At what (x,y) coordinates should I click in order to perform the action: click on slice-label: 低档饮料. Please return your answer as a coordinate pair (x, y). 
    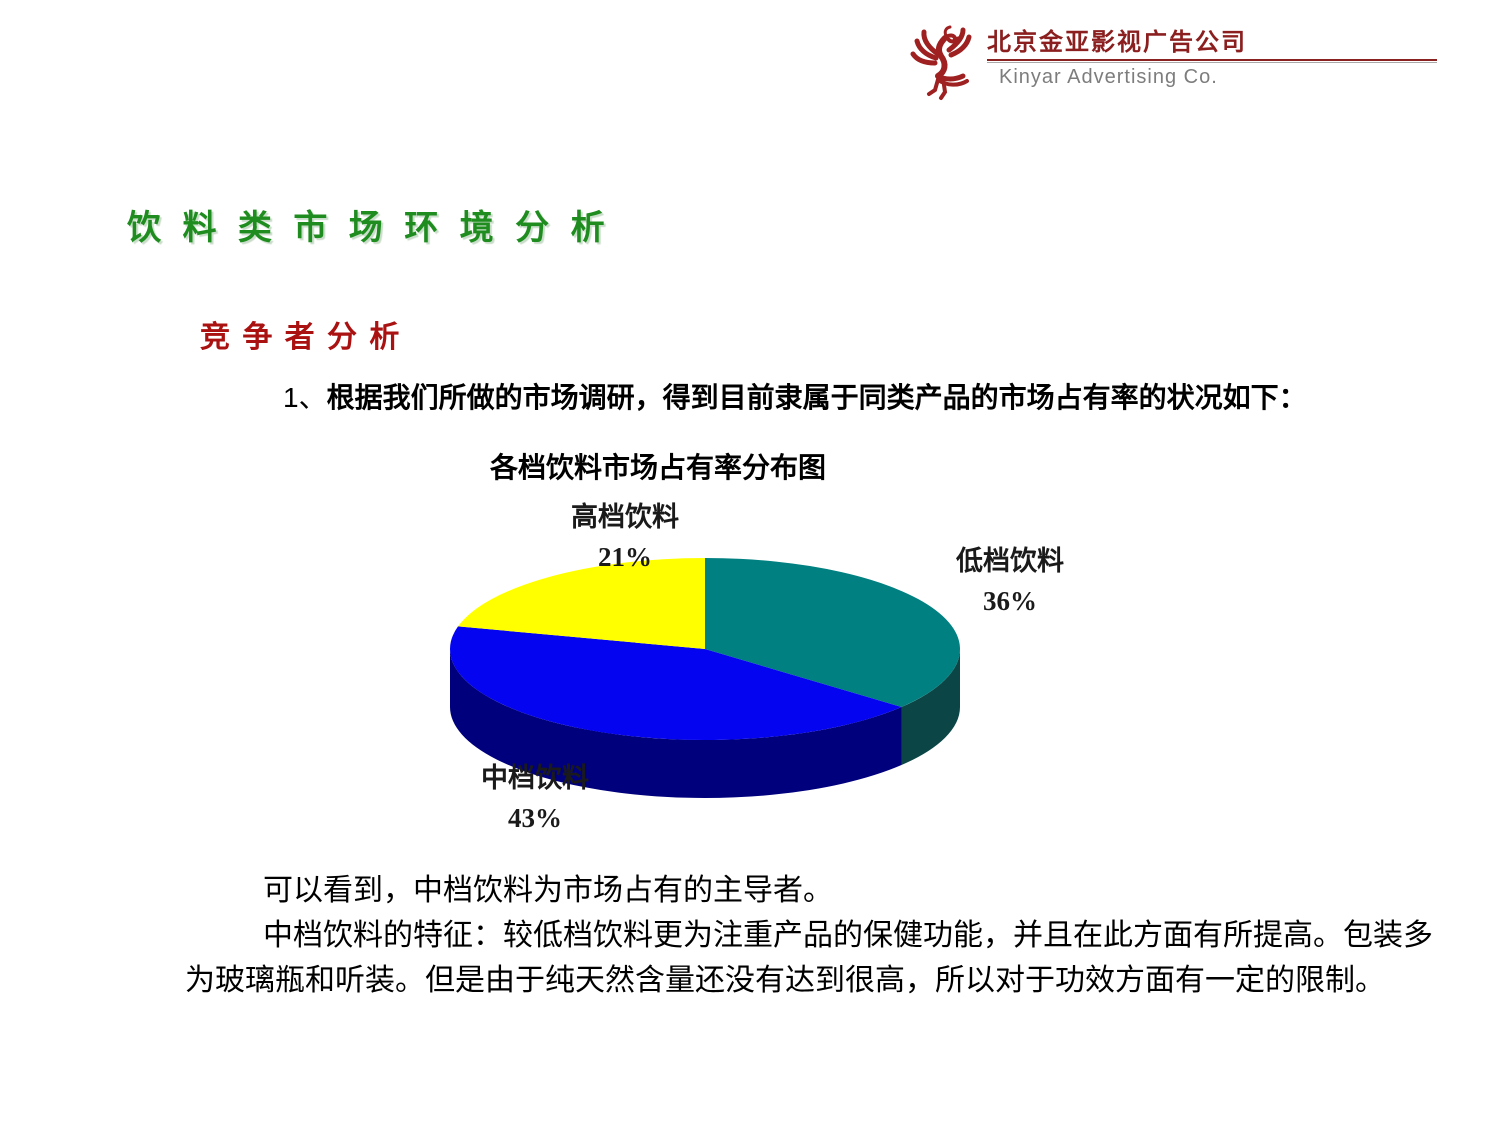
    Looking at the image, I should click on (1010, 561).